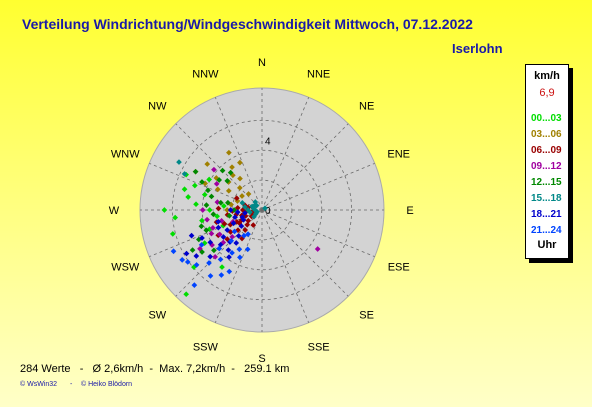 The image size is (592, 407). Describe the element at coordinates (546, 198) in the screenshot. I see `legend-band-5: 15...18` at that location.